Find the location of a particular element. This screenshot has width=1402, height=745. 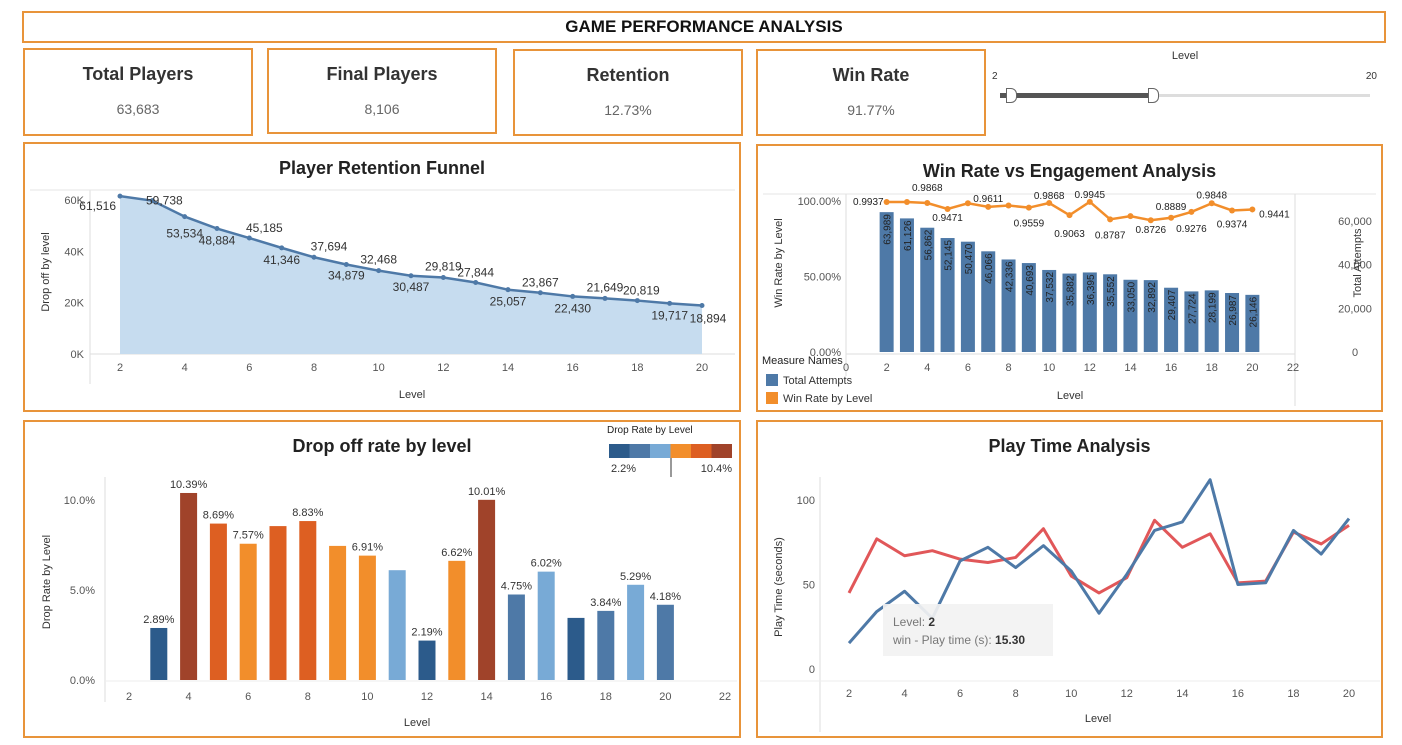

y2-tick-label: 0 is located at coordinates (1355, 353).